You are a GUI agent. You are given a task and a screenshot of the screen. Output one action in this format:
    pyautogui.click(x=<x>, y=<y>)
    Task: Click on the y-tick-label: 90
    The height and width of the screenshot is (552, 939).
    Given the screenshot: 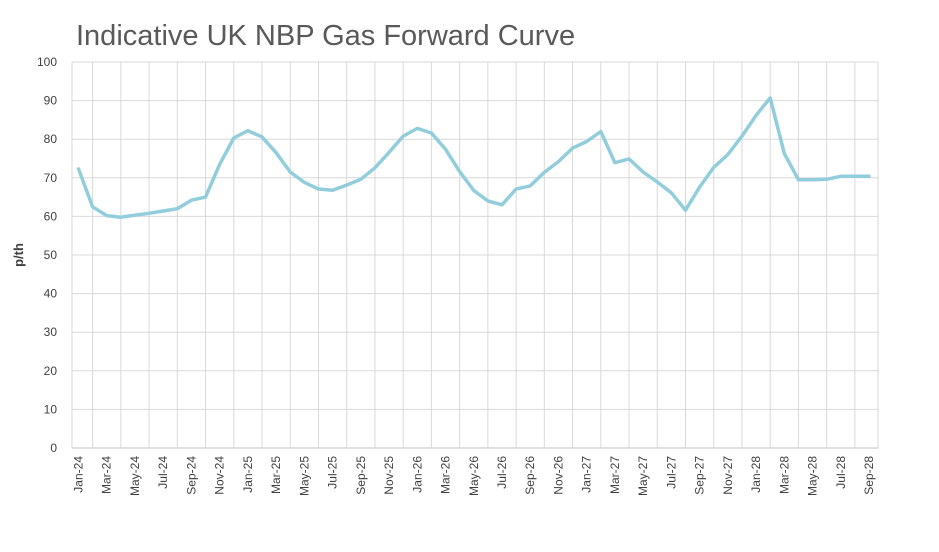 What is the action you would take?
    pyautogui.click(x=51, y=101)
    